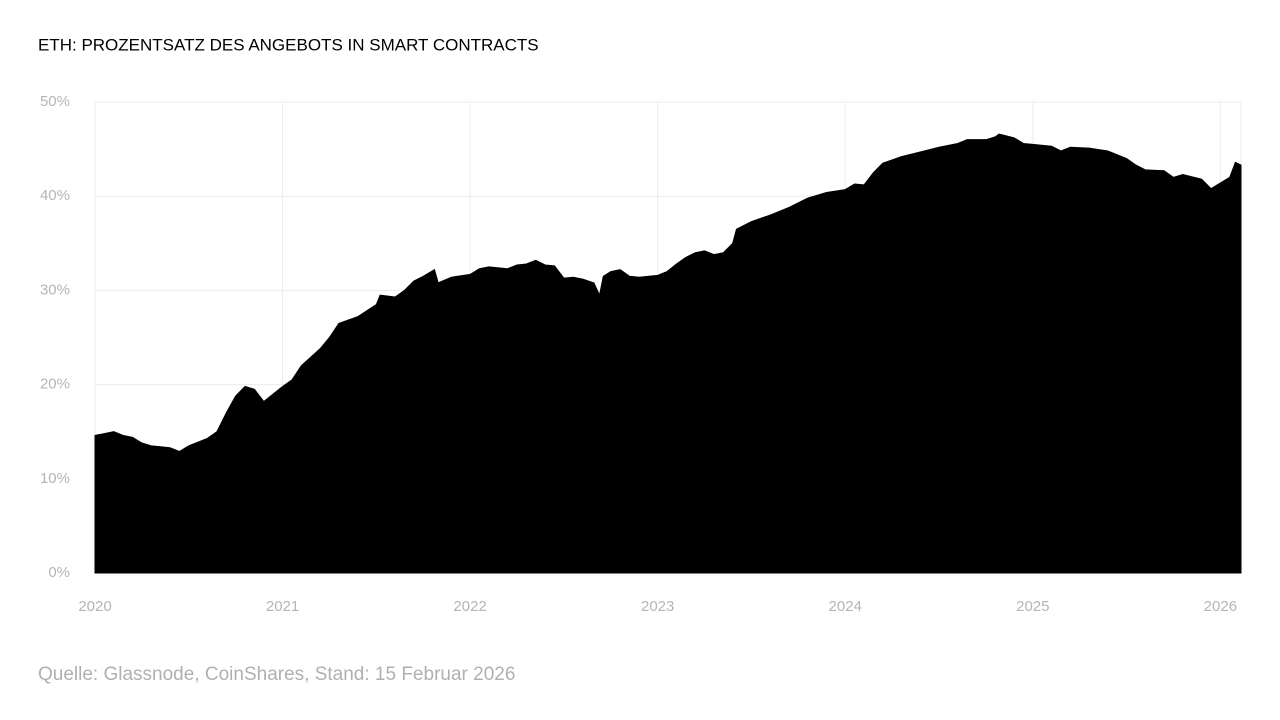  What do you see at coordinates (55, 478) in the screenshot?
I see `y-tick-label: 10%` at bounding box center [55, 478].